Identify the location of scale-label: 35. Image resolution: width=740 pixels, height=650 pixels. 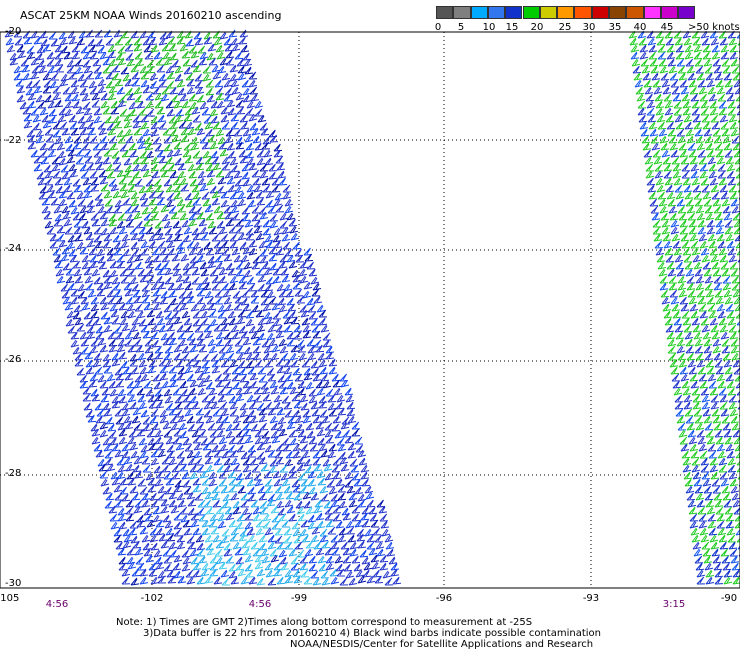
(615, 27).